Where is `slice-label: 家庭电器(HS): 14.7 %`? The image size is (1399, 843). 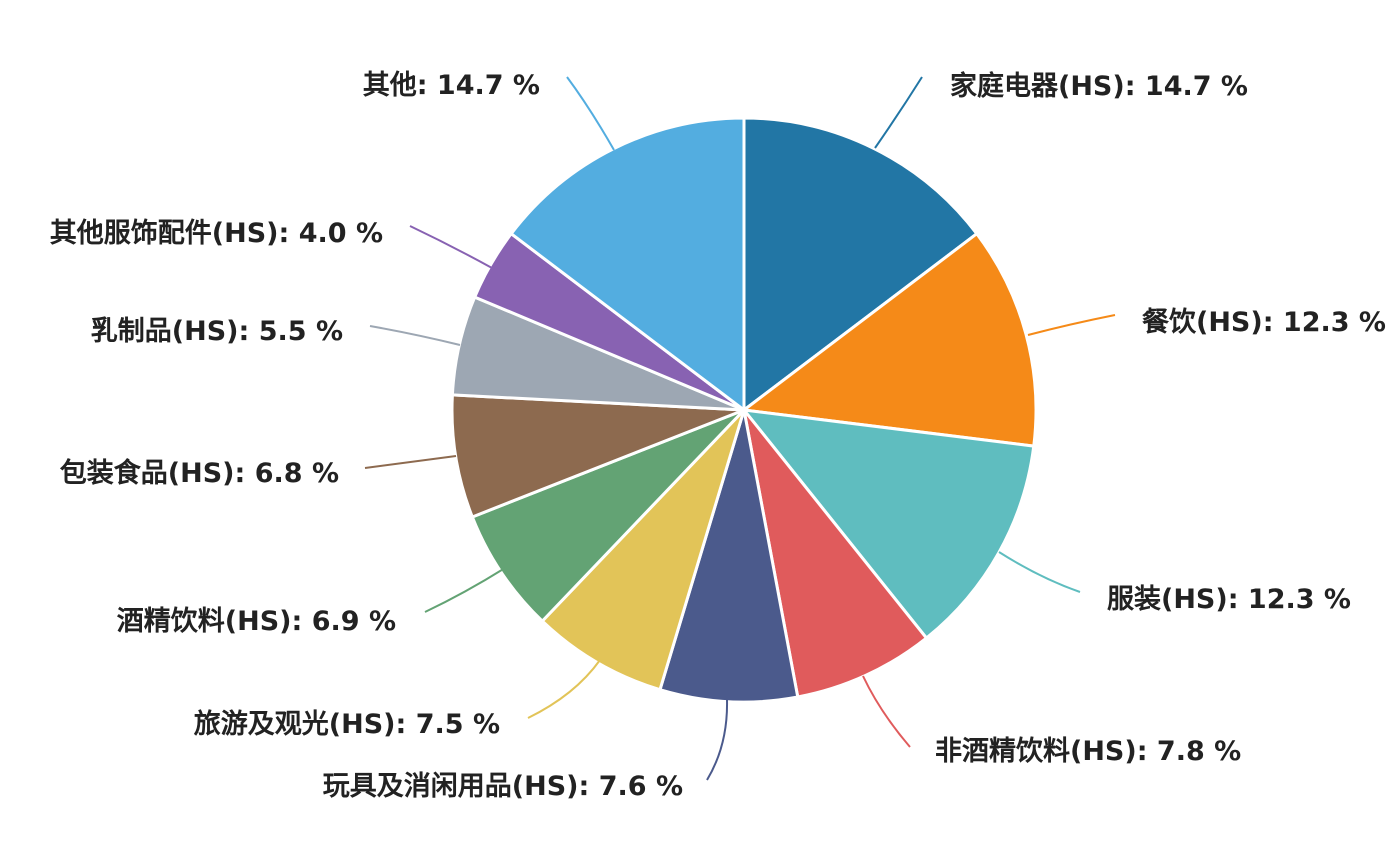 slice-label: 家庭电器(HS): 14.7 % is located at coordinates (1099, 86).